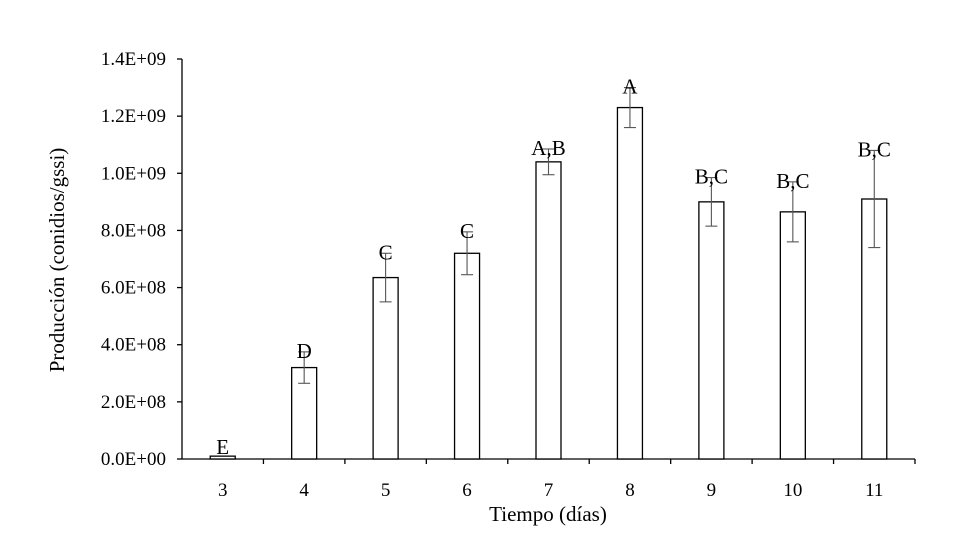 This screenshot has height=543, width=958. What do you see at coordinates (133, 459) in the screenshot?
I see `y-tick-label: 0.0E+00` at bounding box center [133, 459].